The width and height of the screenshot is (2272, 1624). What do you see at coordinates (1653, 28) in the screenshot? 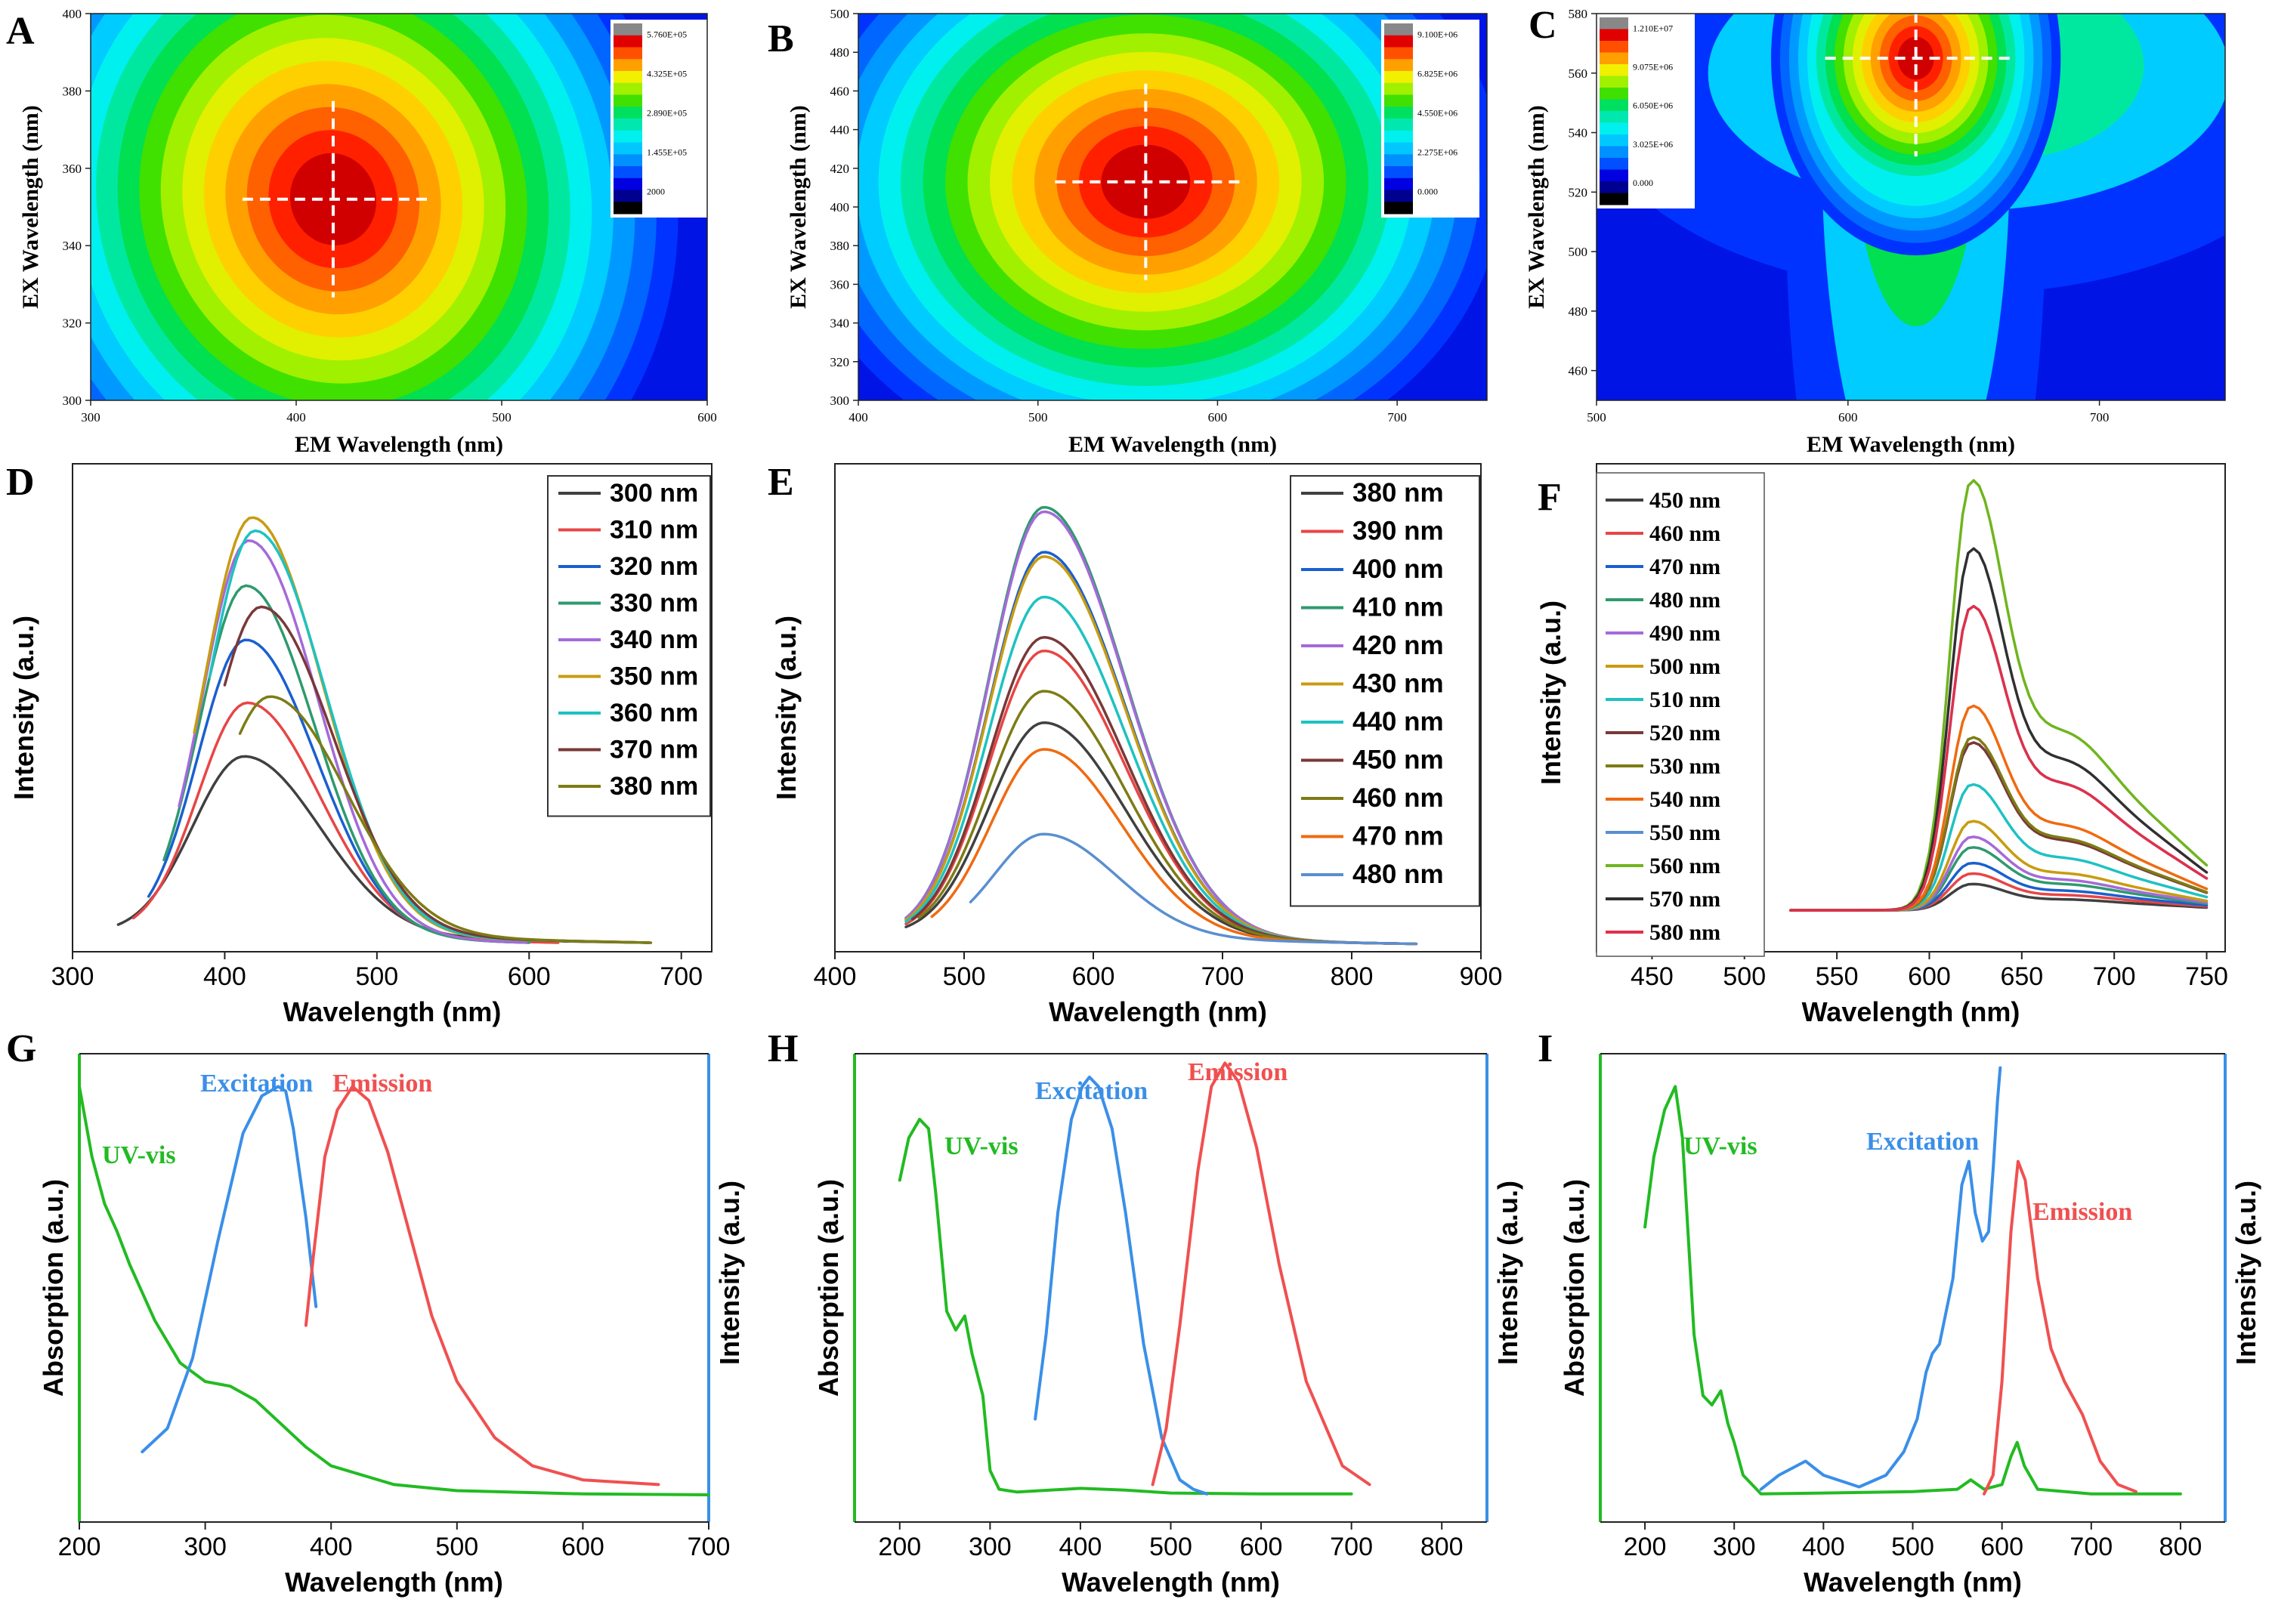
I see `colorbar-label: 1.210E+07` at bounding box center [1653, 28].